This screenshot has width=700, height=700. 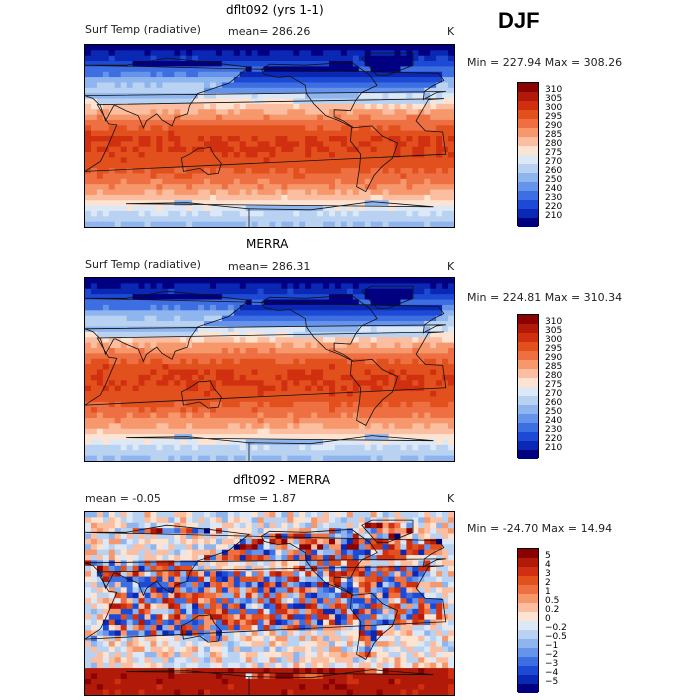 I want to click on colorbar-tick-label: 5, so click(x=548, y=556).